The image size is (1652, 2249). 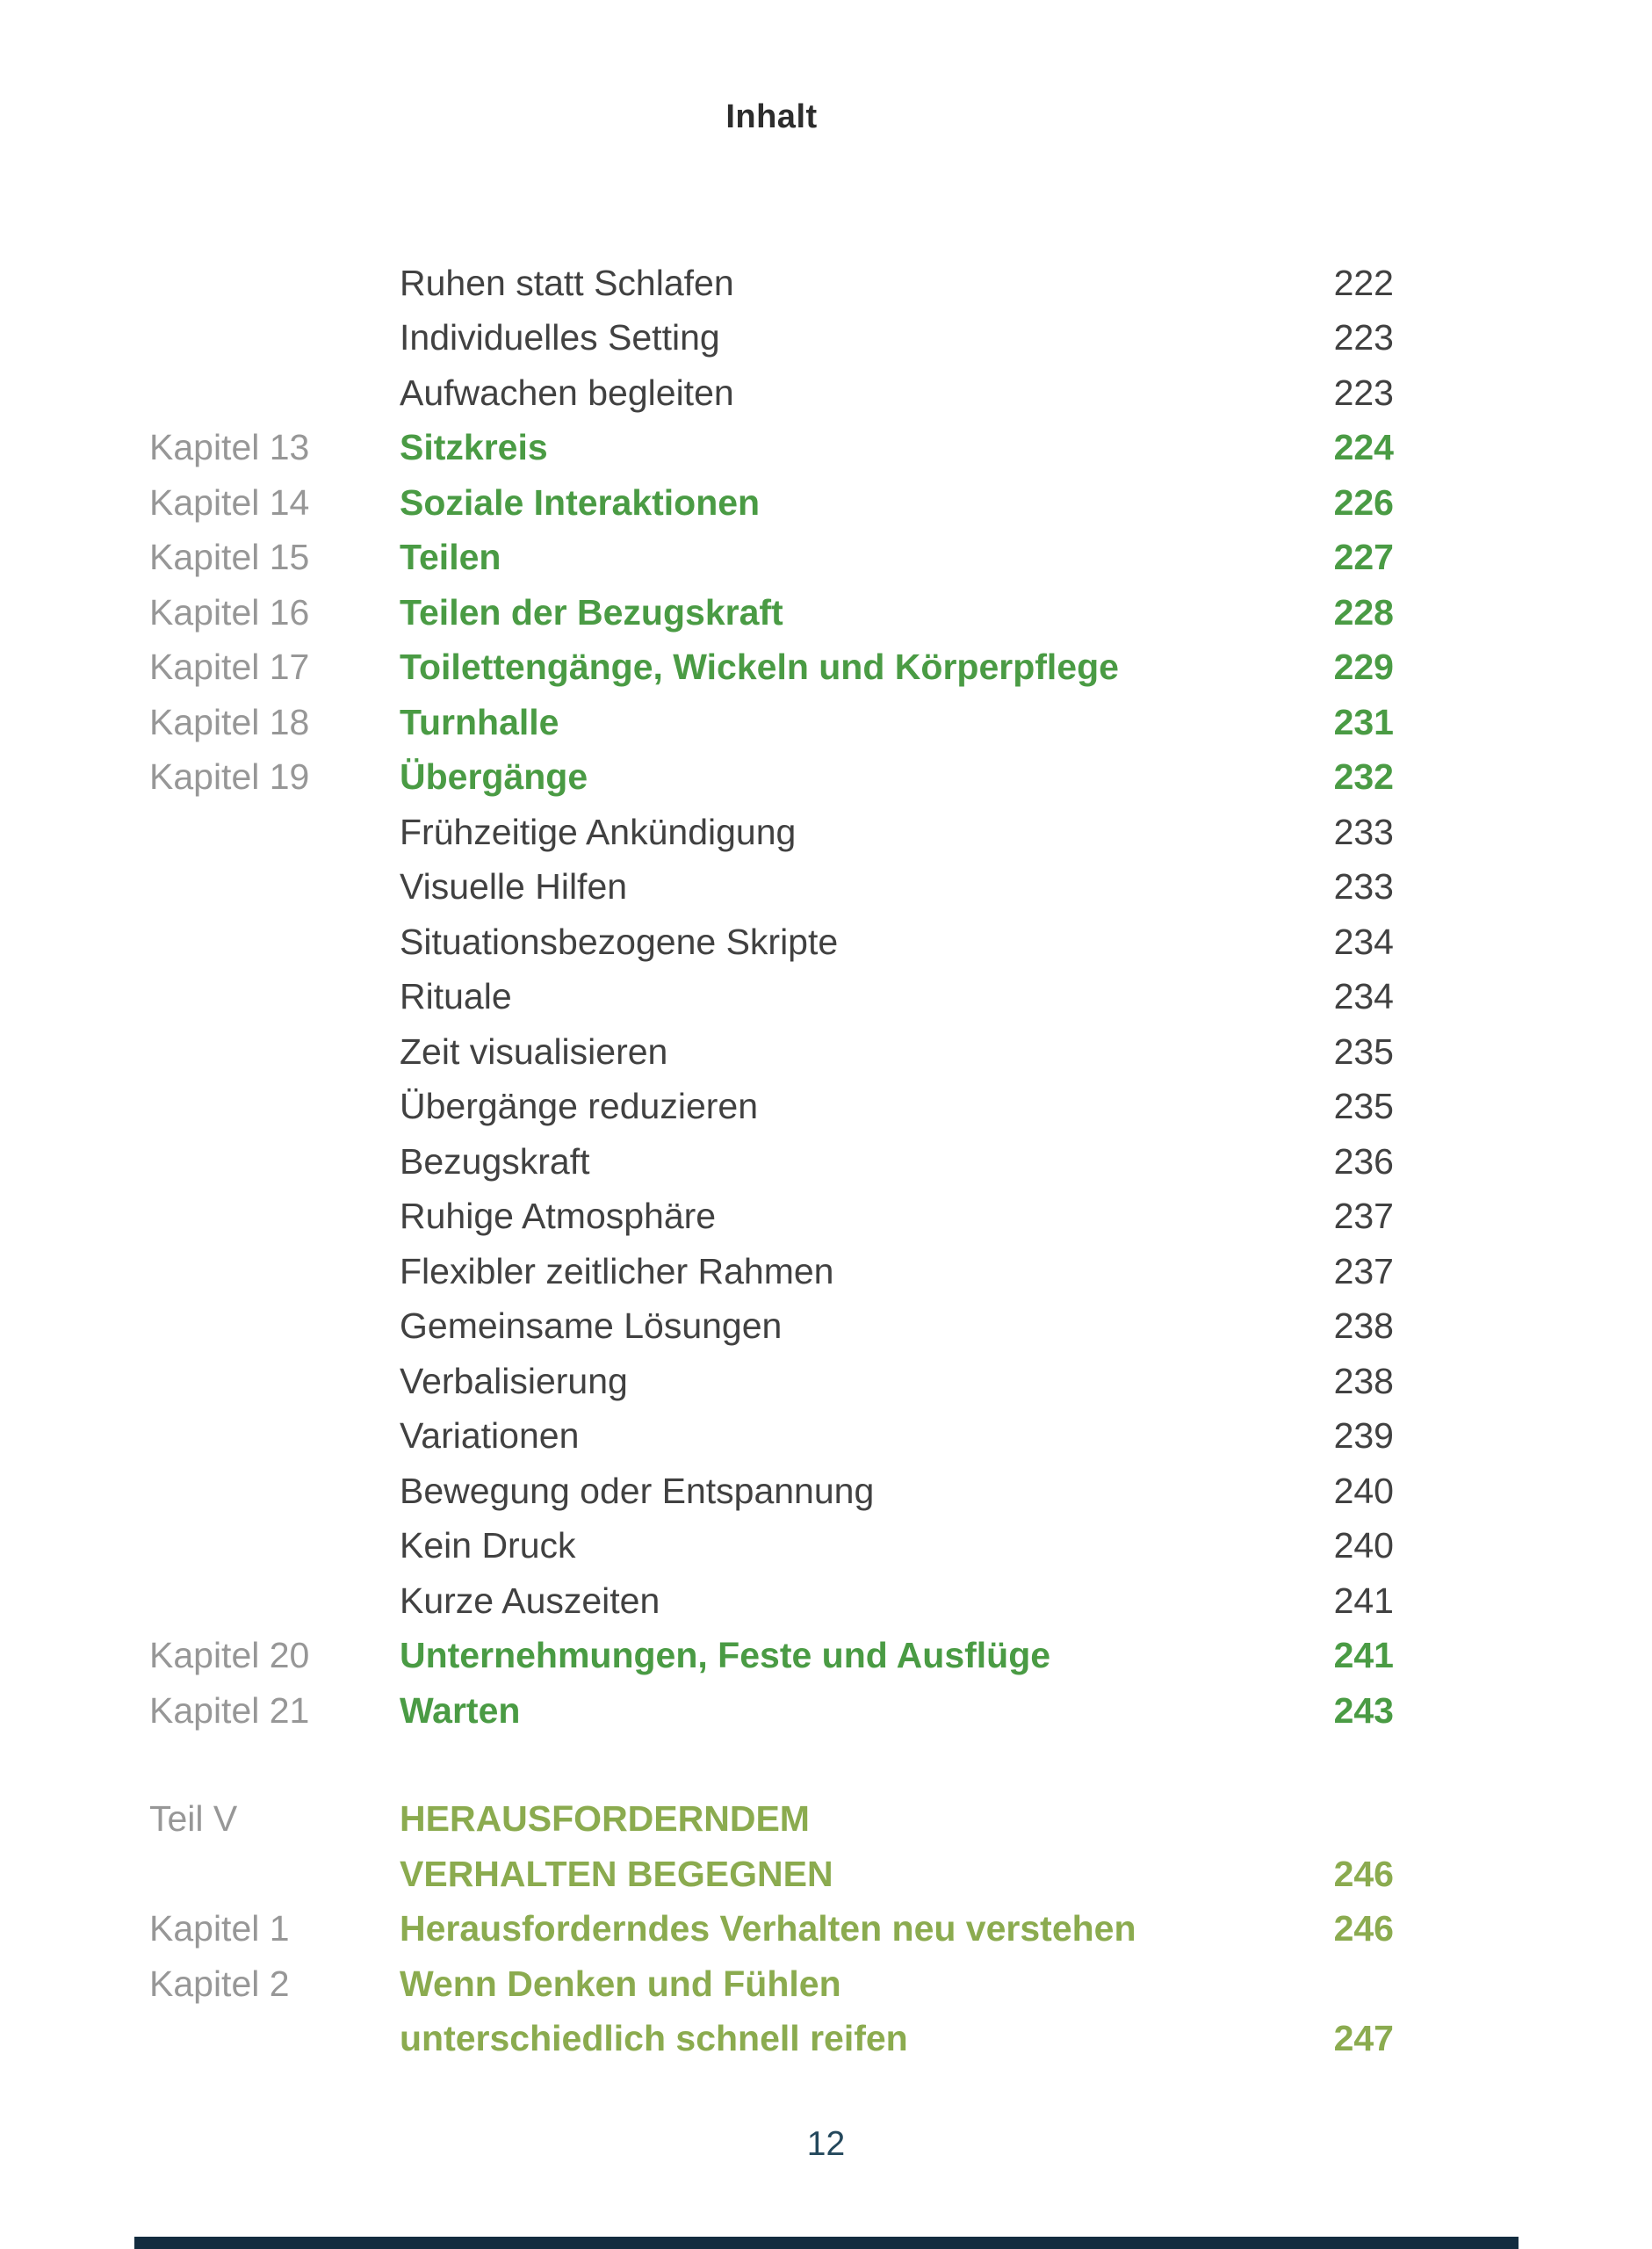 What do you see at coordinates (229, 557) in the screenshot?
I see `chapter-label: Kapitel 15` at bounding box center [229, 557].